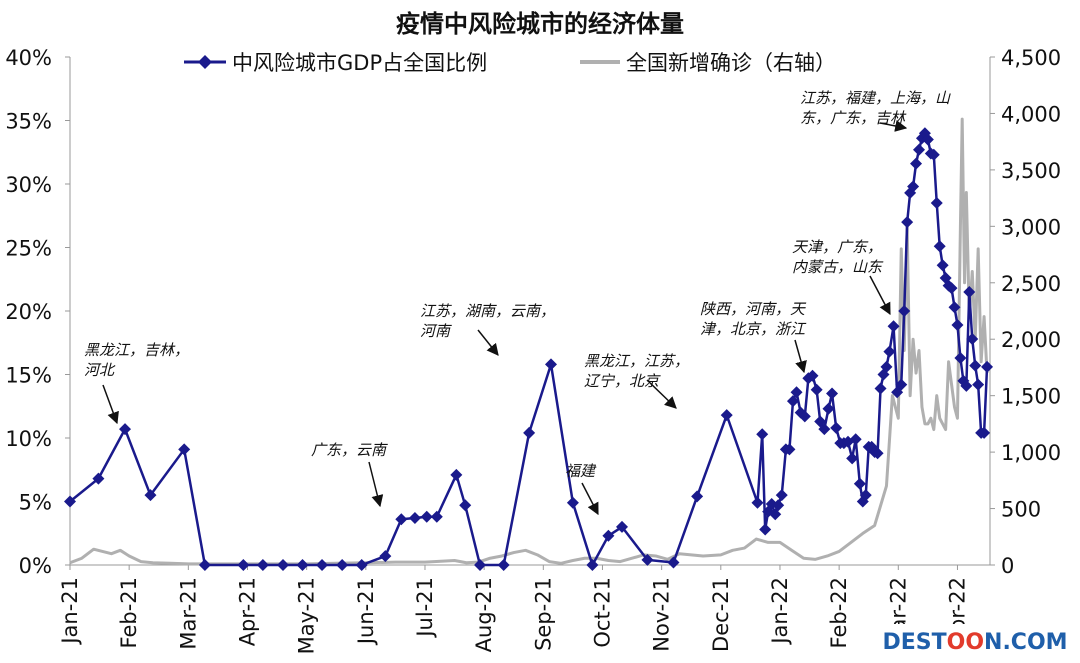  What do you see at coordinates (540, 24) in the screenshot?
I see `chart-title: 疫情中风险城市的经济体量` at bounding box center [540, 24].